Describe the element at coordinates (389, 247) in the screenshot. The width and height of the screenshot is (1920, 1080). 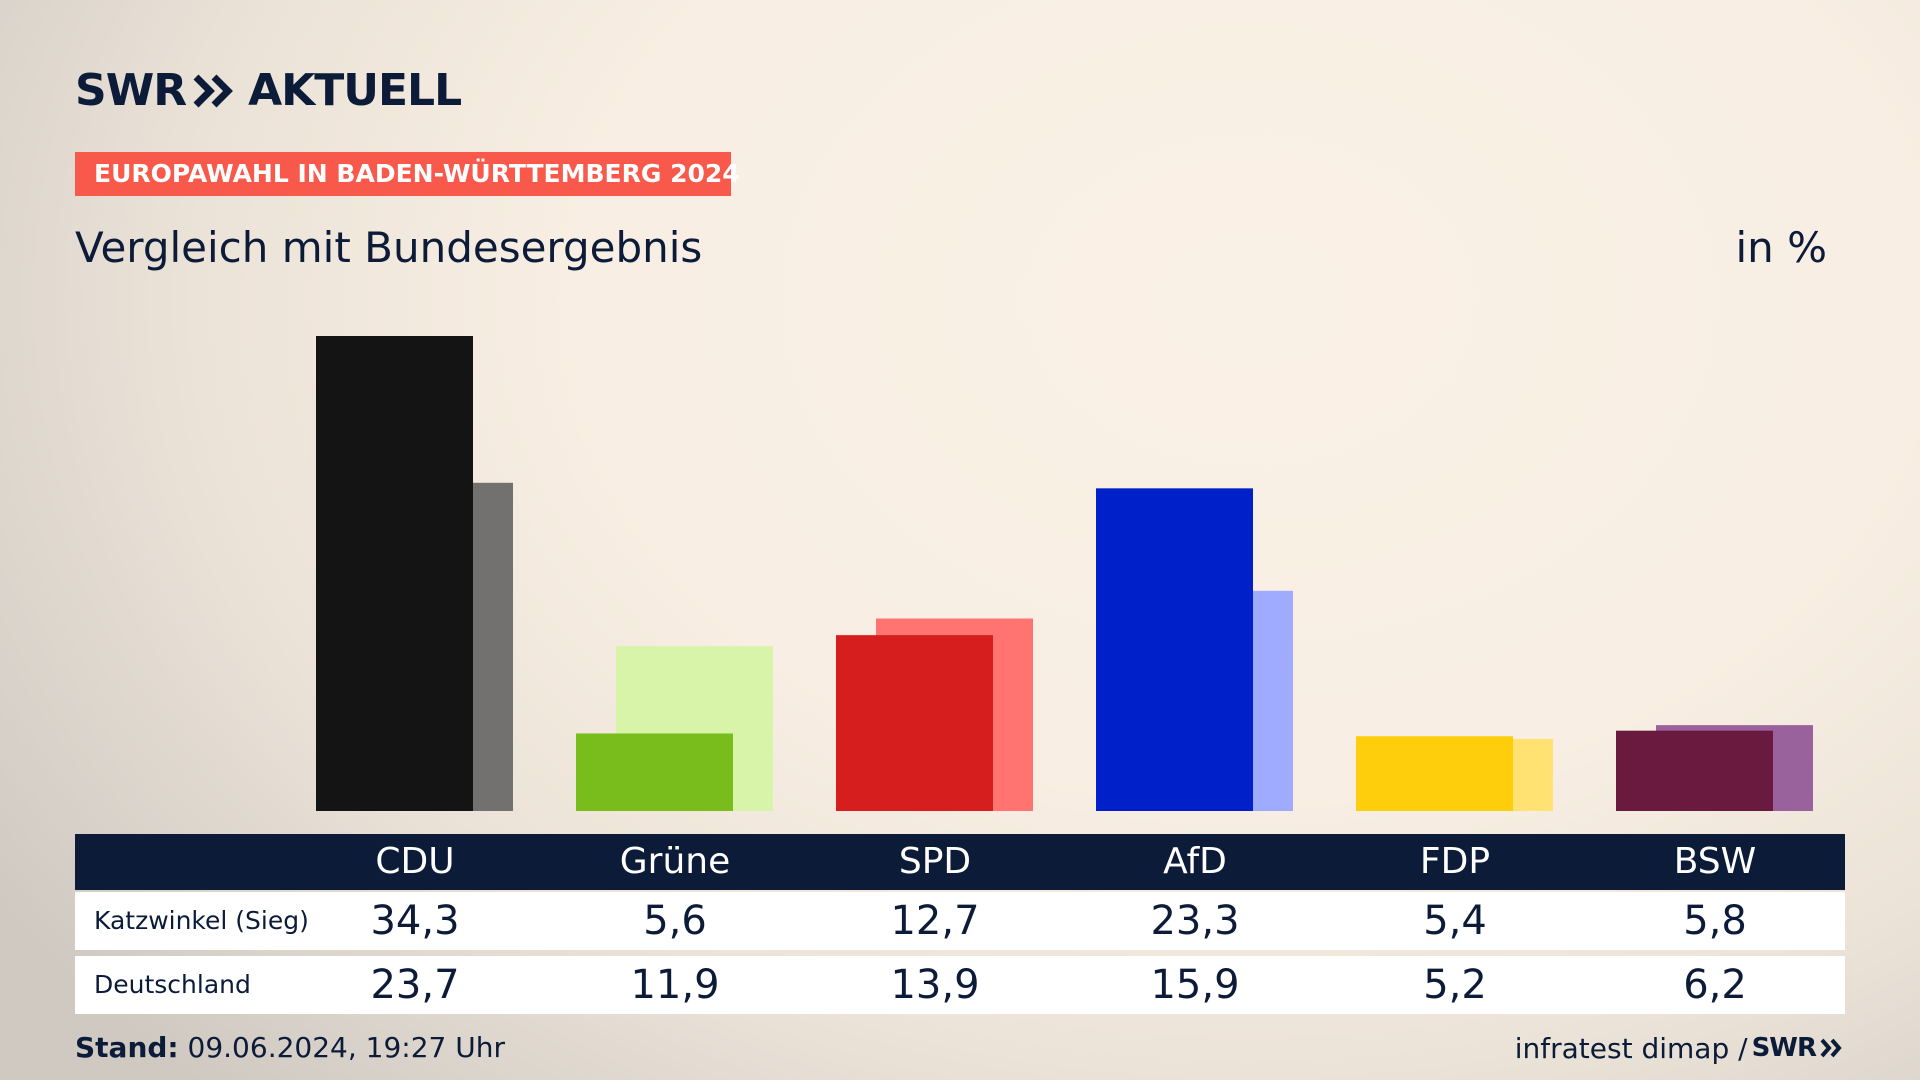
I see `chart-subtitle: Vergleich mit Bundesergebnis` at that location.